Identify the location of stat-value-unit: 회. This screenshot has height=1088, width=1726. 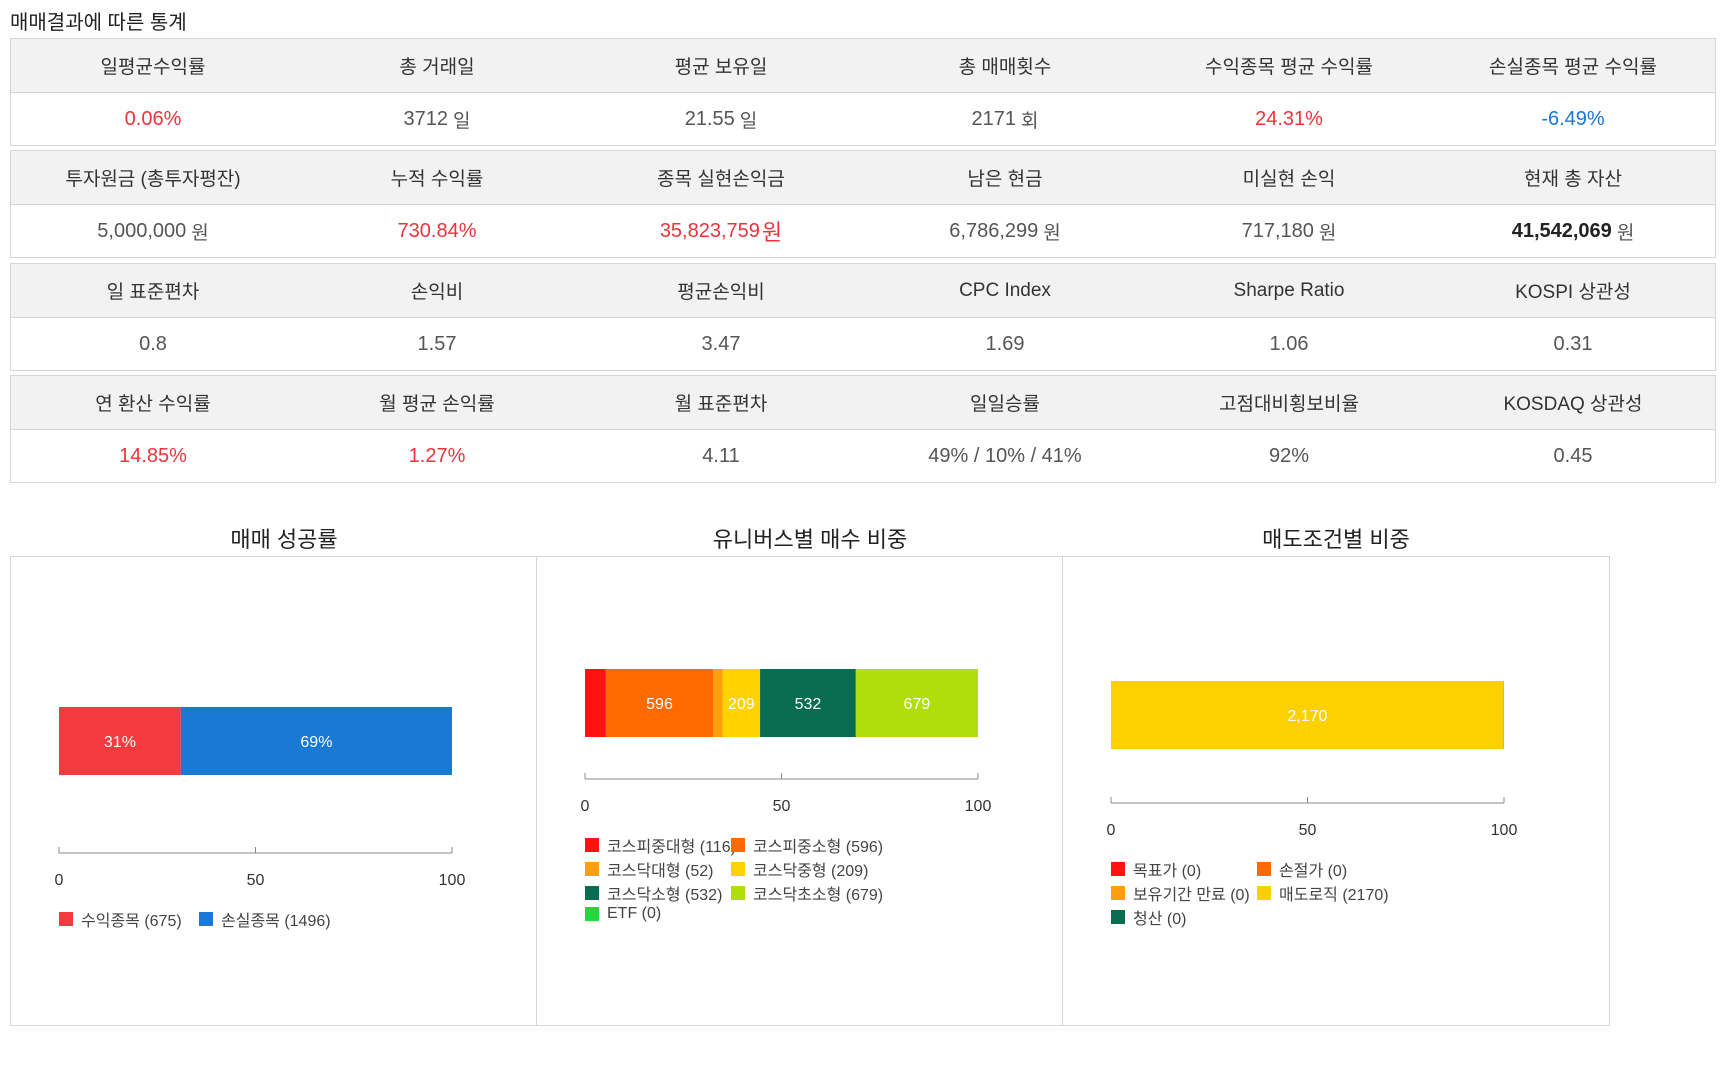
(1030, 121).